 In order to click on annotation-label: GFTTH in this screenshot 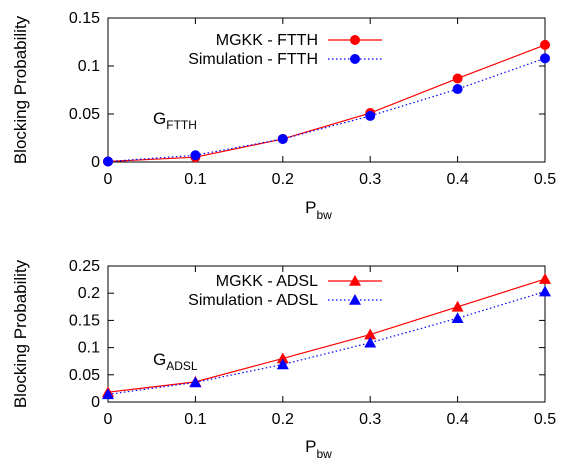, I will do `click(175, 120)`.